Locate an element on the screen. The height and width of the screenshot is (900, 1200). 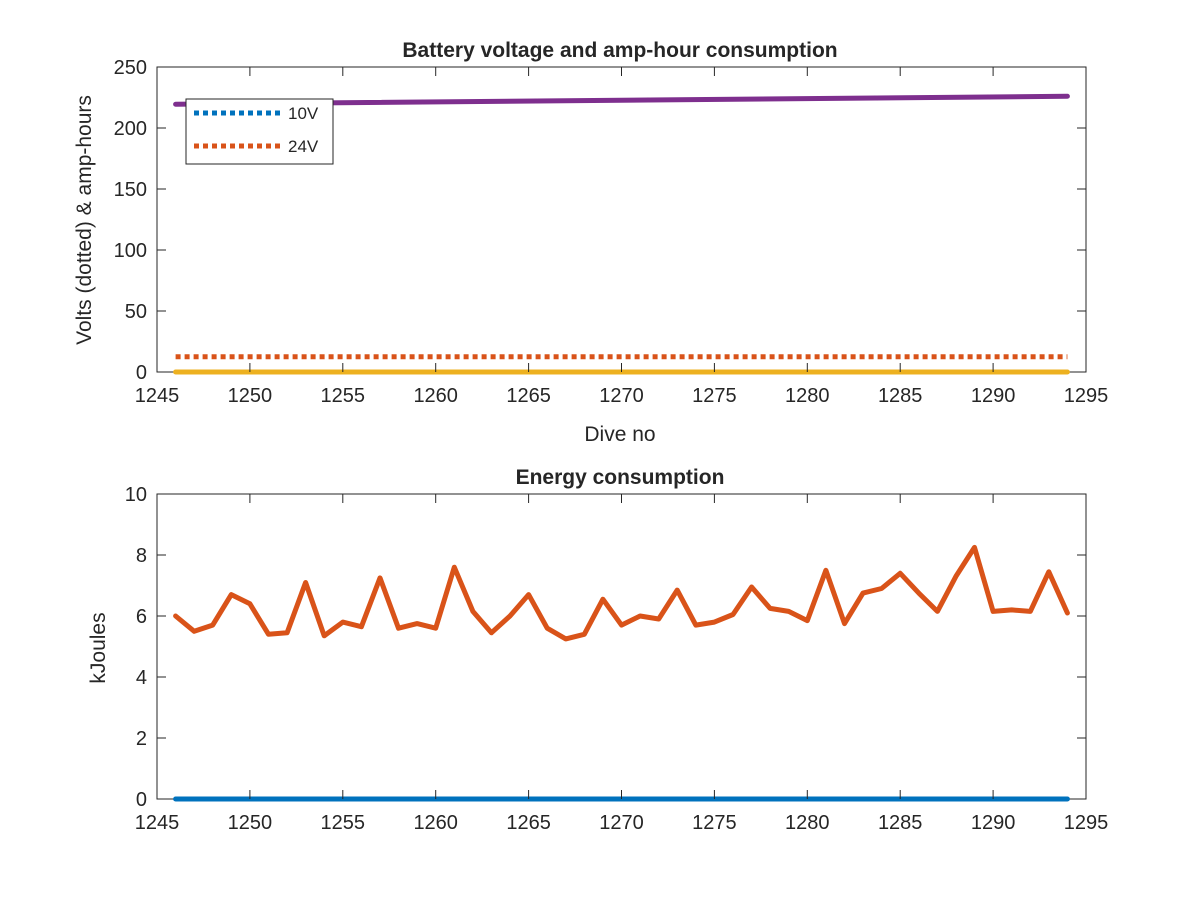
voltage-chart-title: Battery voltage and amp-hour consumption is located at coordinates (619, 50).